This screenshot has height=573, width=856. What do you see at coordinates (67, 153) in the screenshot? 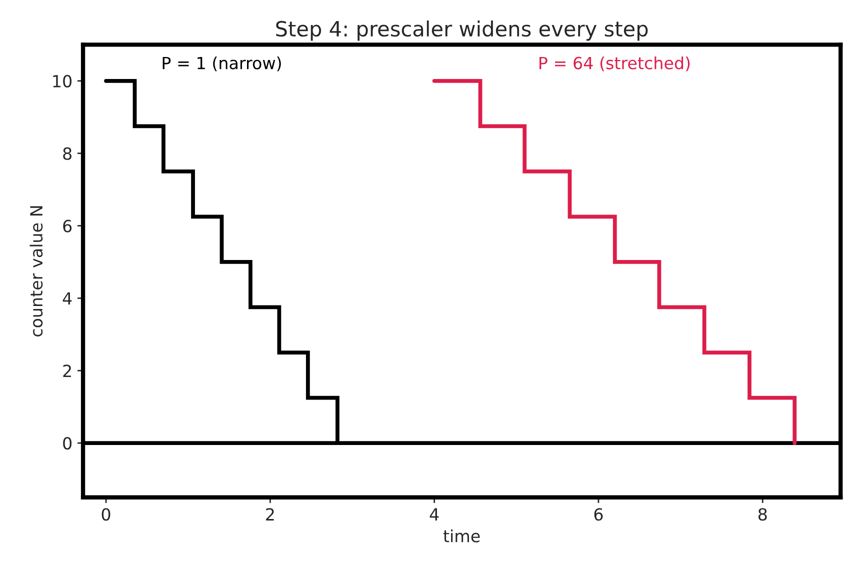
I see `y-tick-label: 8` at bounding box center [67, 153].